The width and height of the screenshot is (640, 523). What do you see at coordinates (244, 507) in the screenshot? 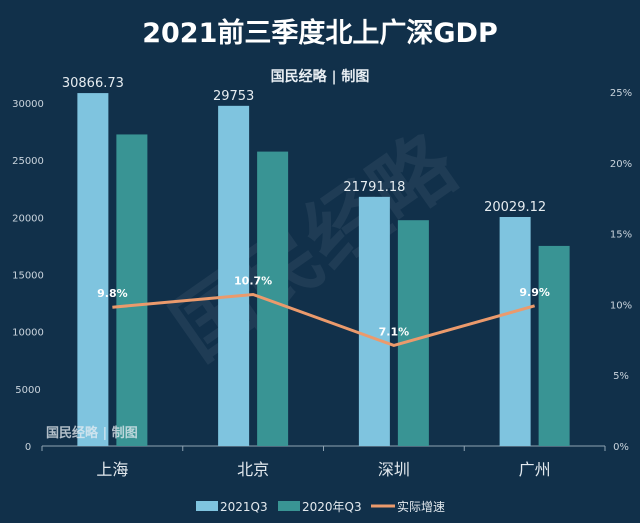
I see `legend-label: 2021Q3` at bounding box center [244, 507].